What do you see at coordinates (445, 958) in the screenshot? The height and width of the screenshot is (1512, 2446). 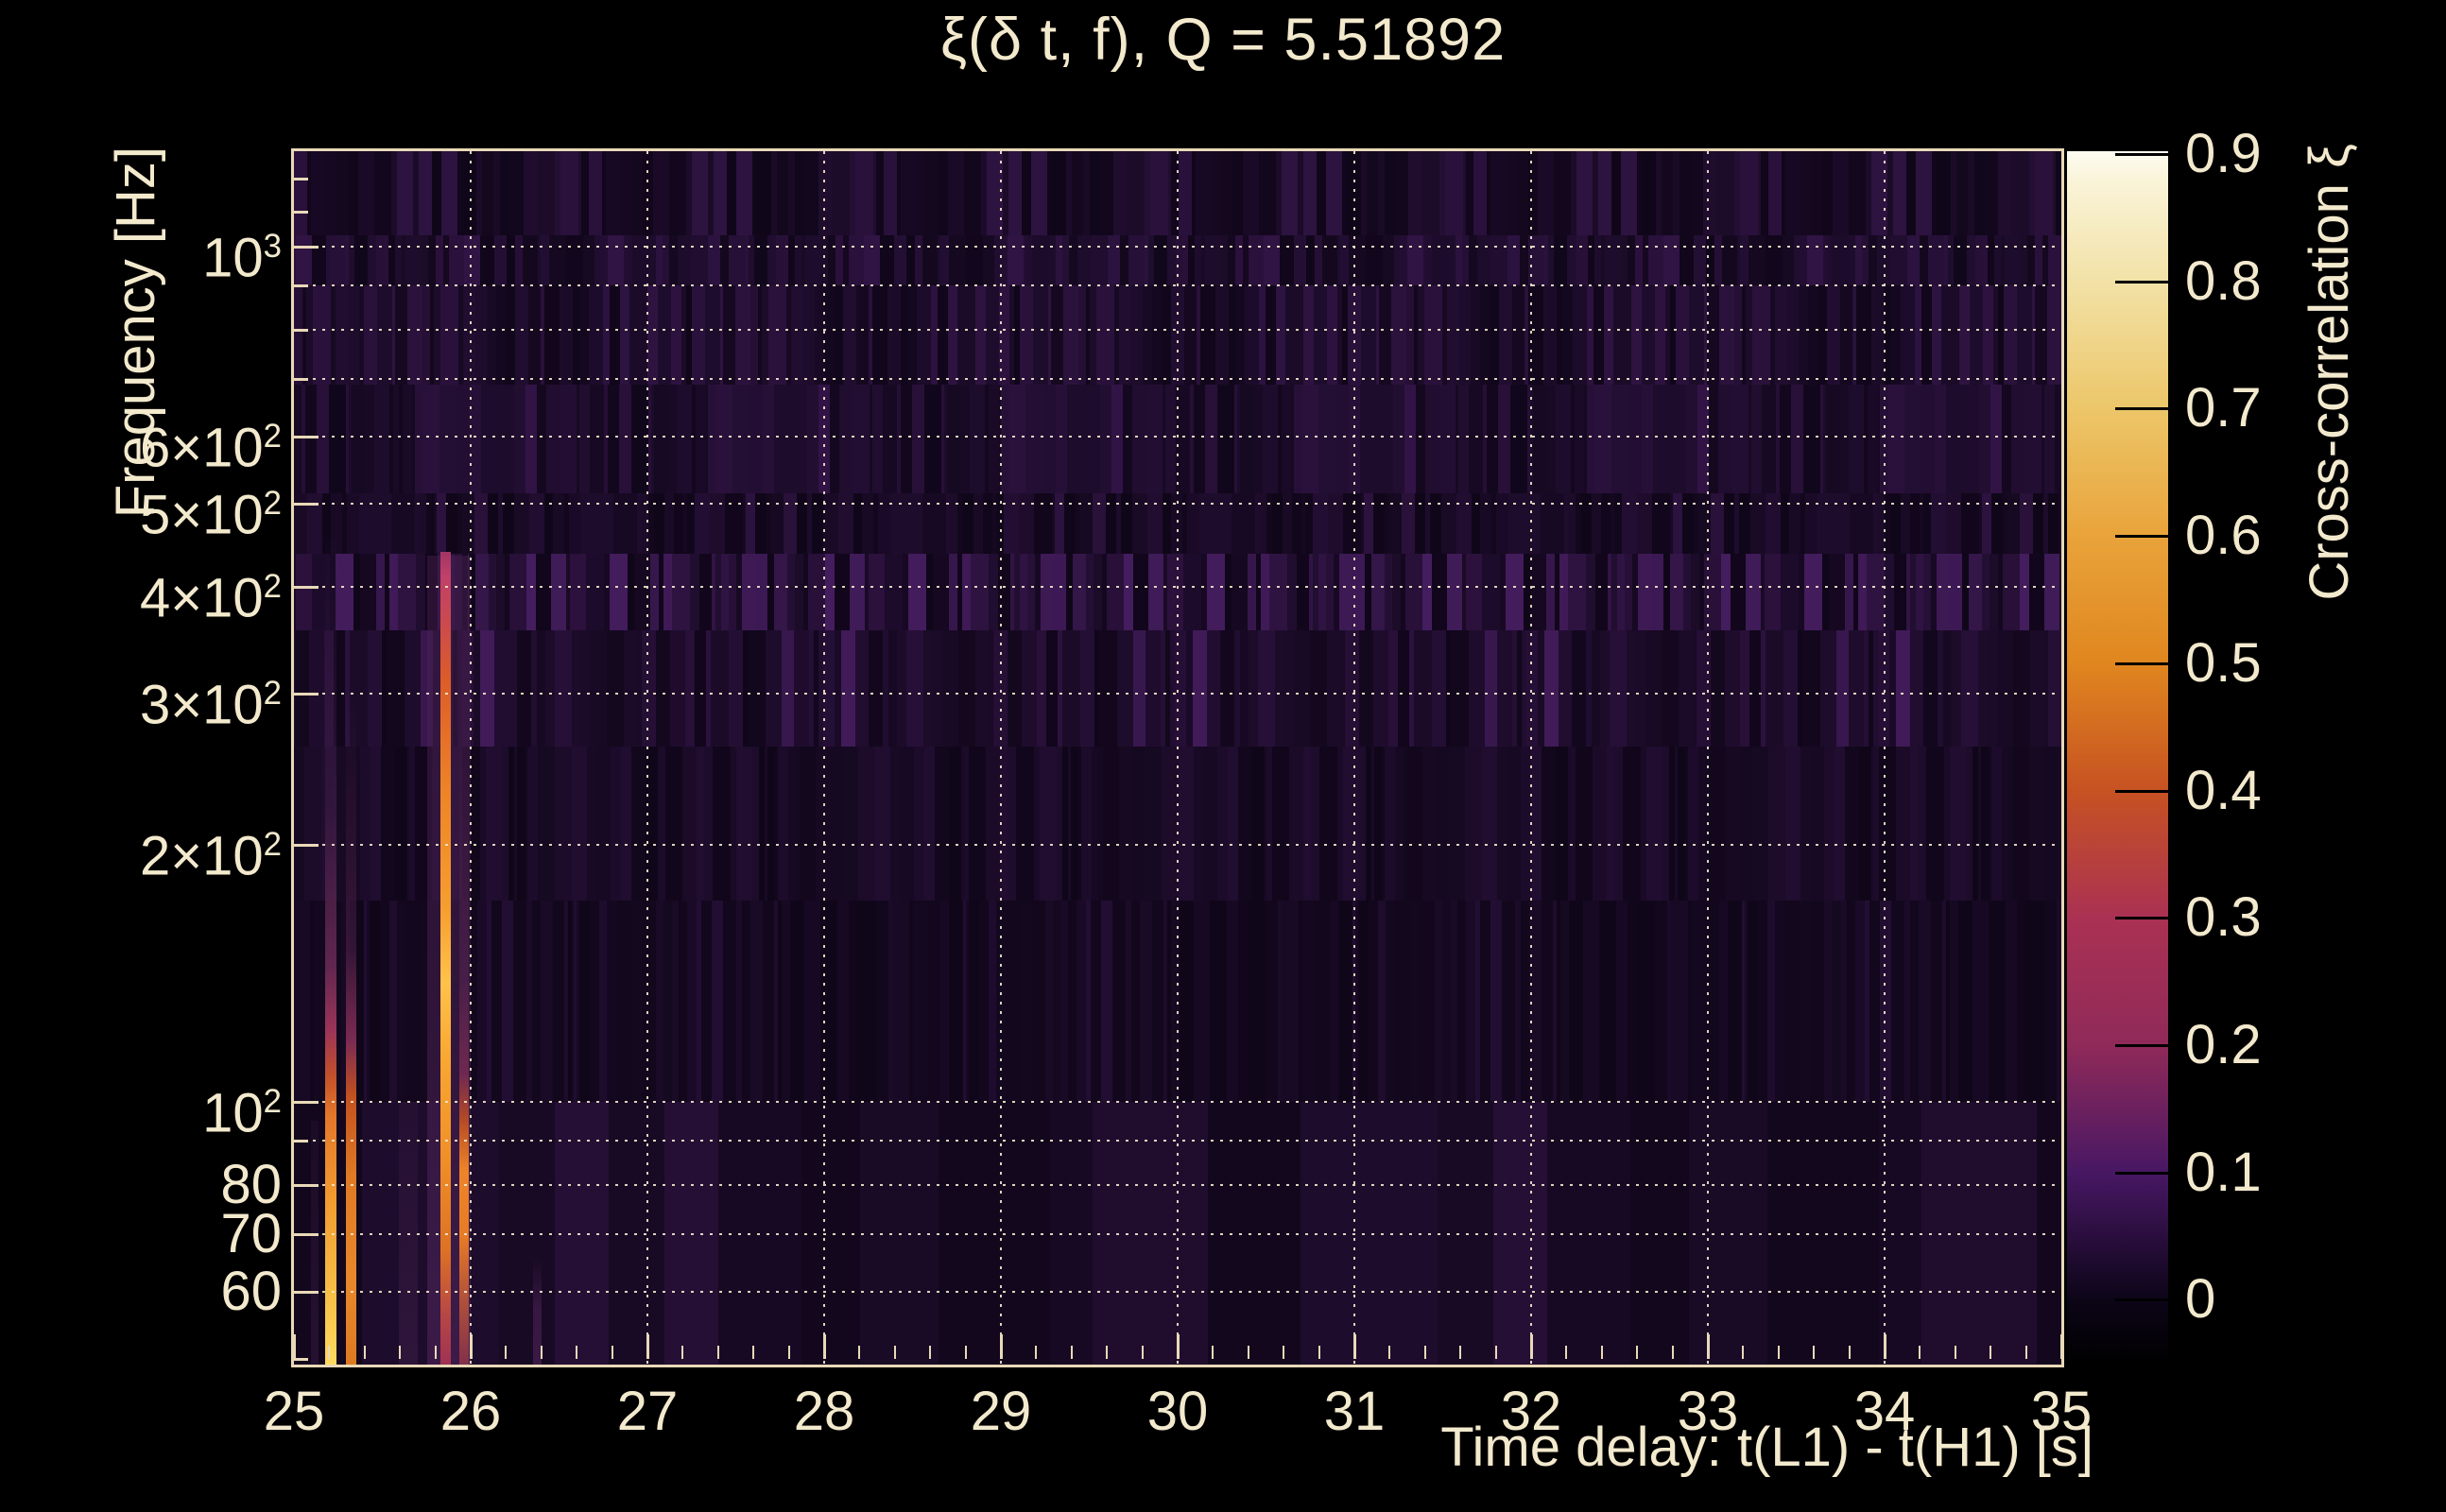 I see `feature-streak-main` at bounding box center [445, 958].